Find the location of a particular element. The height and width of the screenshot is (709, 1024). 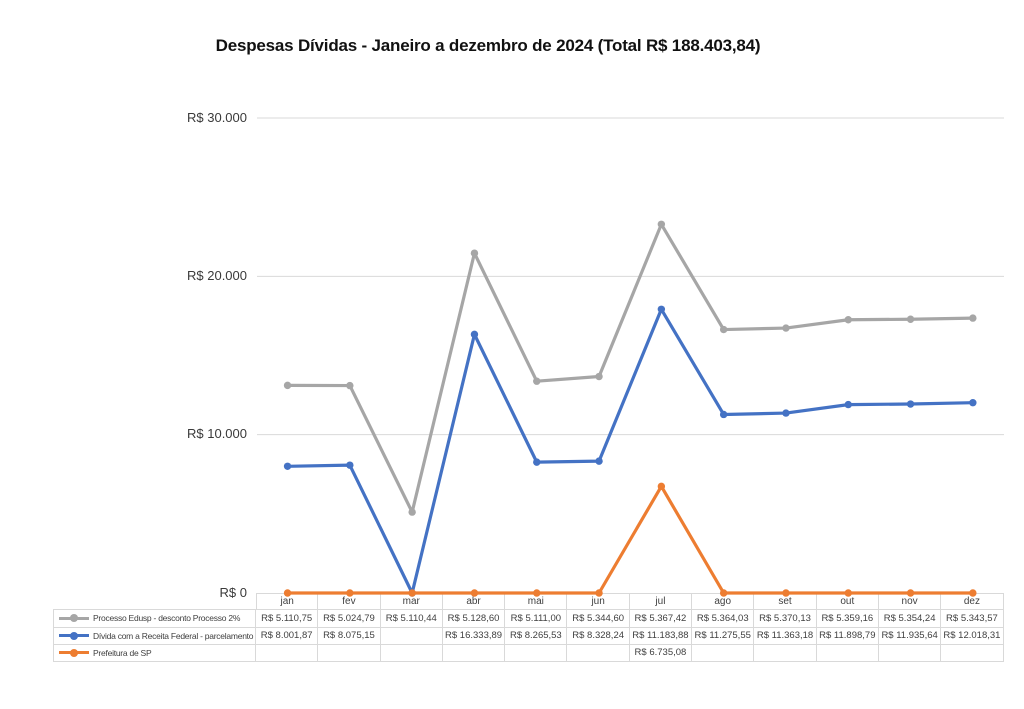

series-value-cell: R$ 11.183,88 is located at coordinates (661, 636).